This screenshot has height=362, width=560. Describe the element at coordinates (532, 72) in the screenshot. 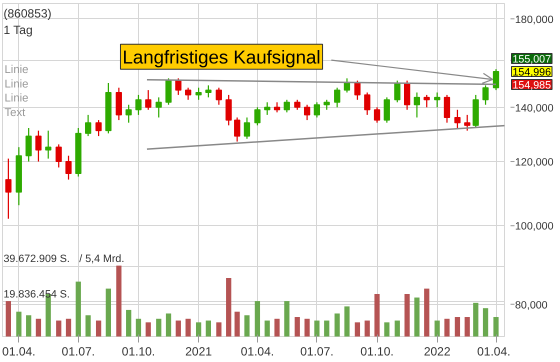

I see `text: 154,996` at that location.